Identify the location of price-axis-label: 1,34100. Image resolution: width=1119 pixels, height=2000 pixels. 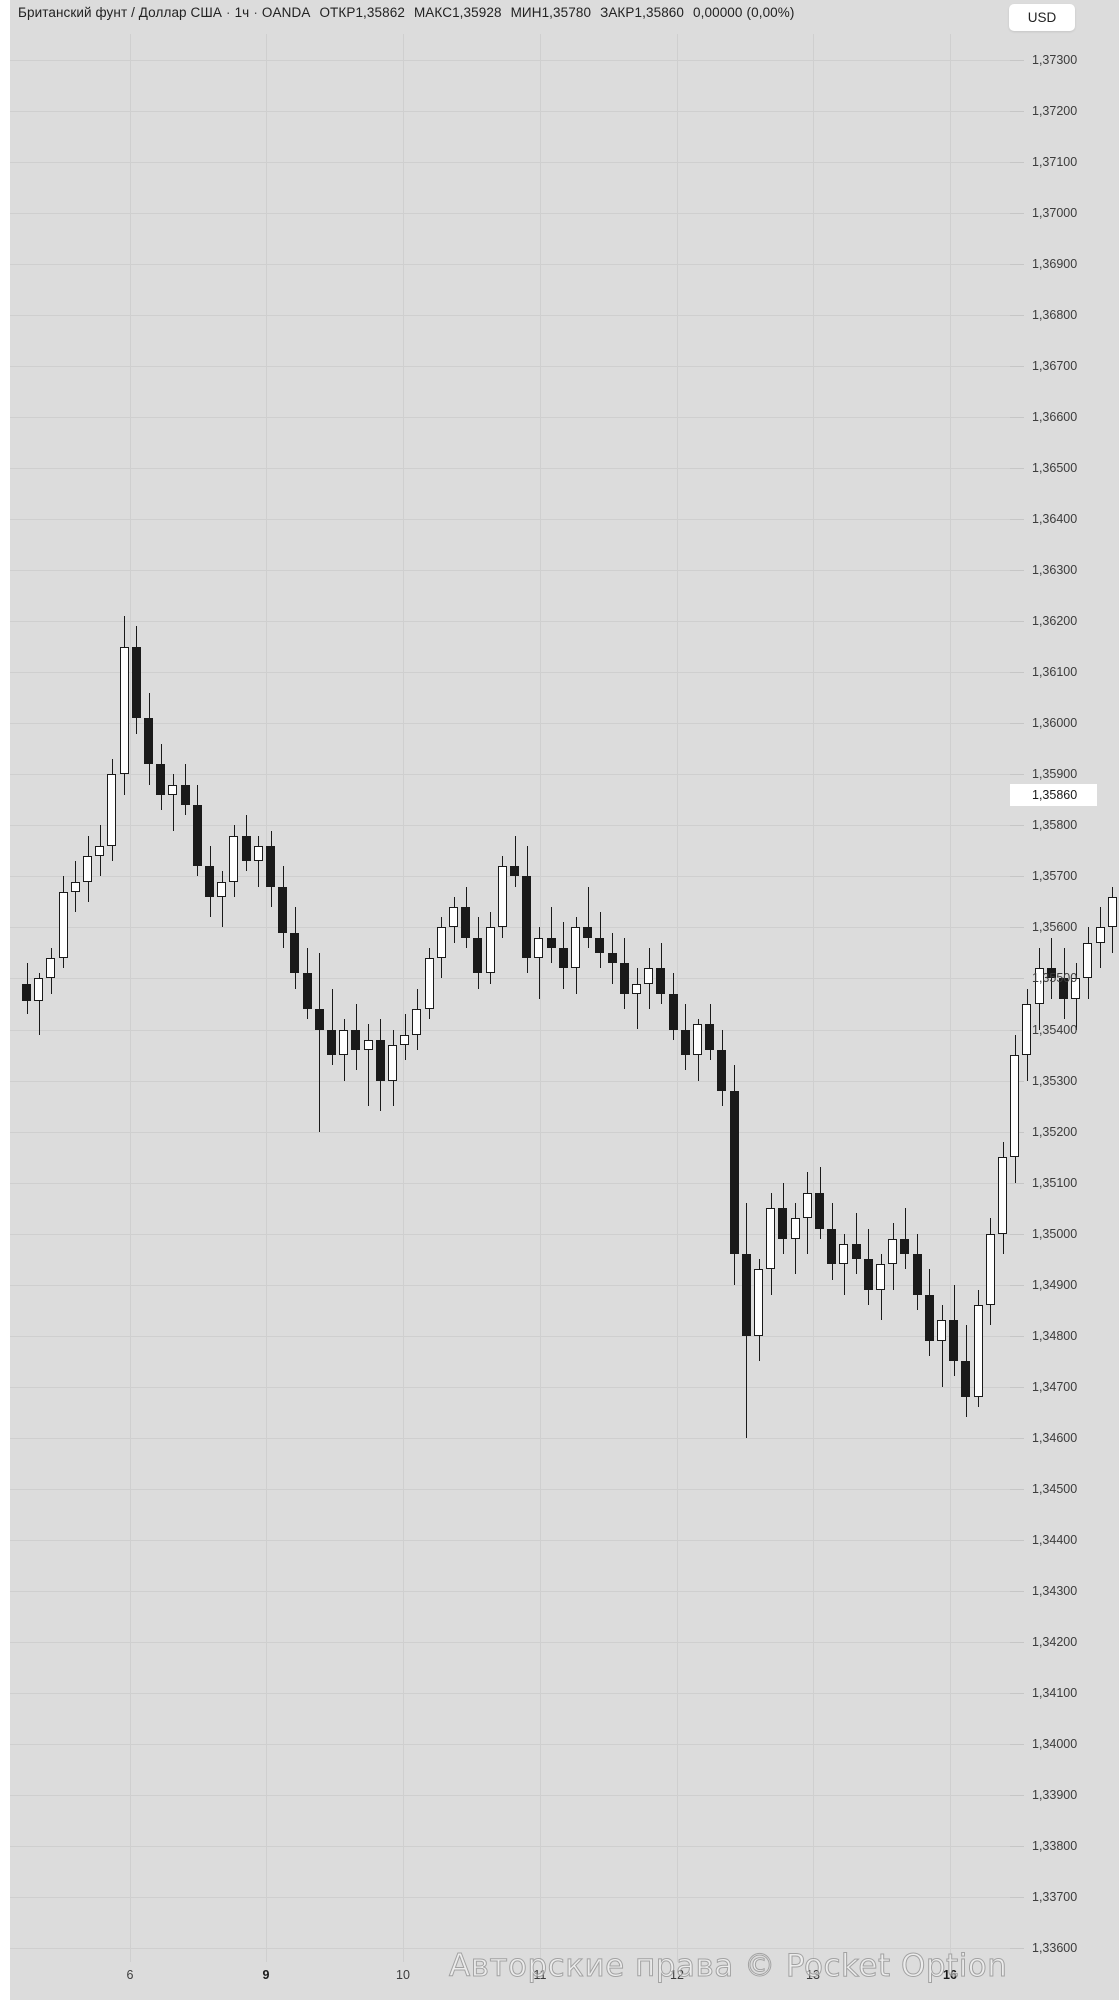
(1055, 1692).